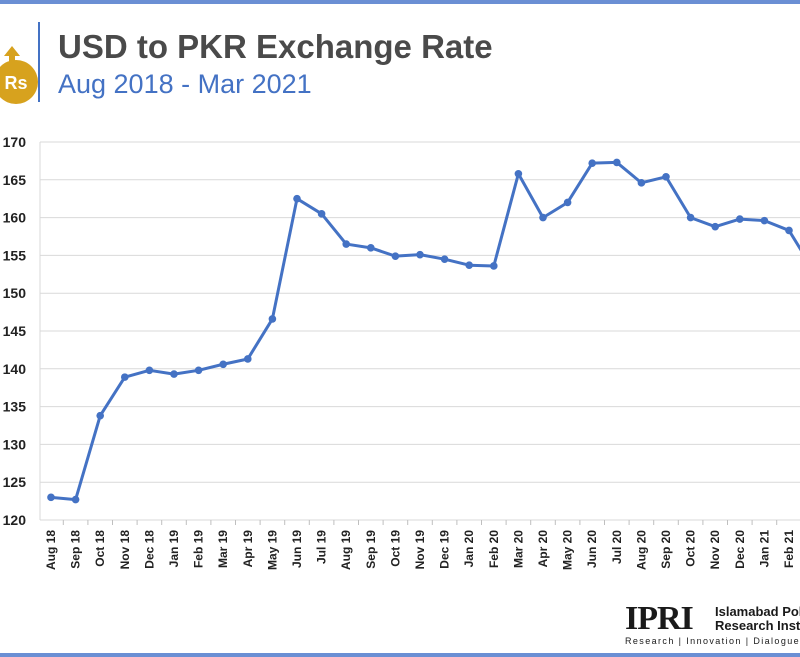 Image resolution: width=800 pixels, height=657 pixels. I want to click on chart-subtitle: Aug 2018 - Mar 2021, so click(185, 84).